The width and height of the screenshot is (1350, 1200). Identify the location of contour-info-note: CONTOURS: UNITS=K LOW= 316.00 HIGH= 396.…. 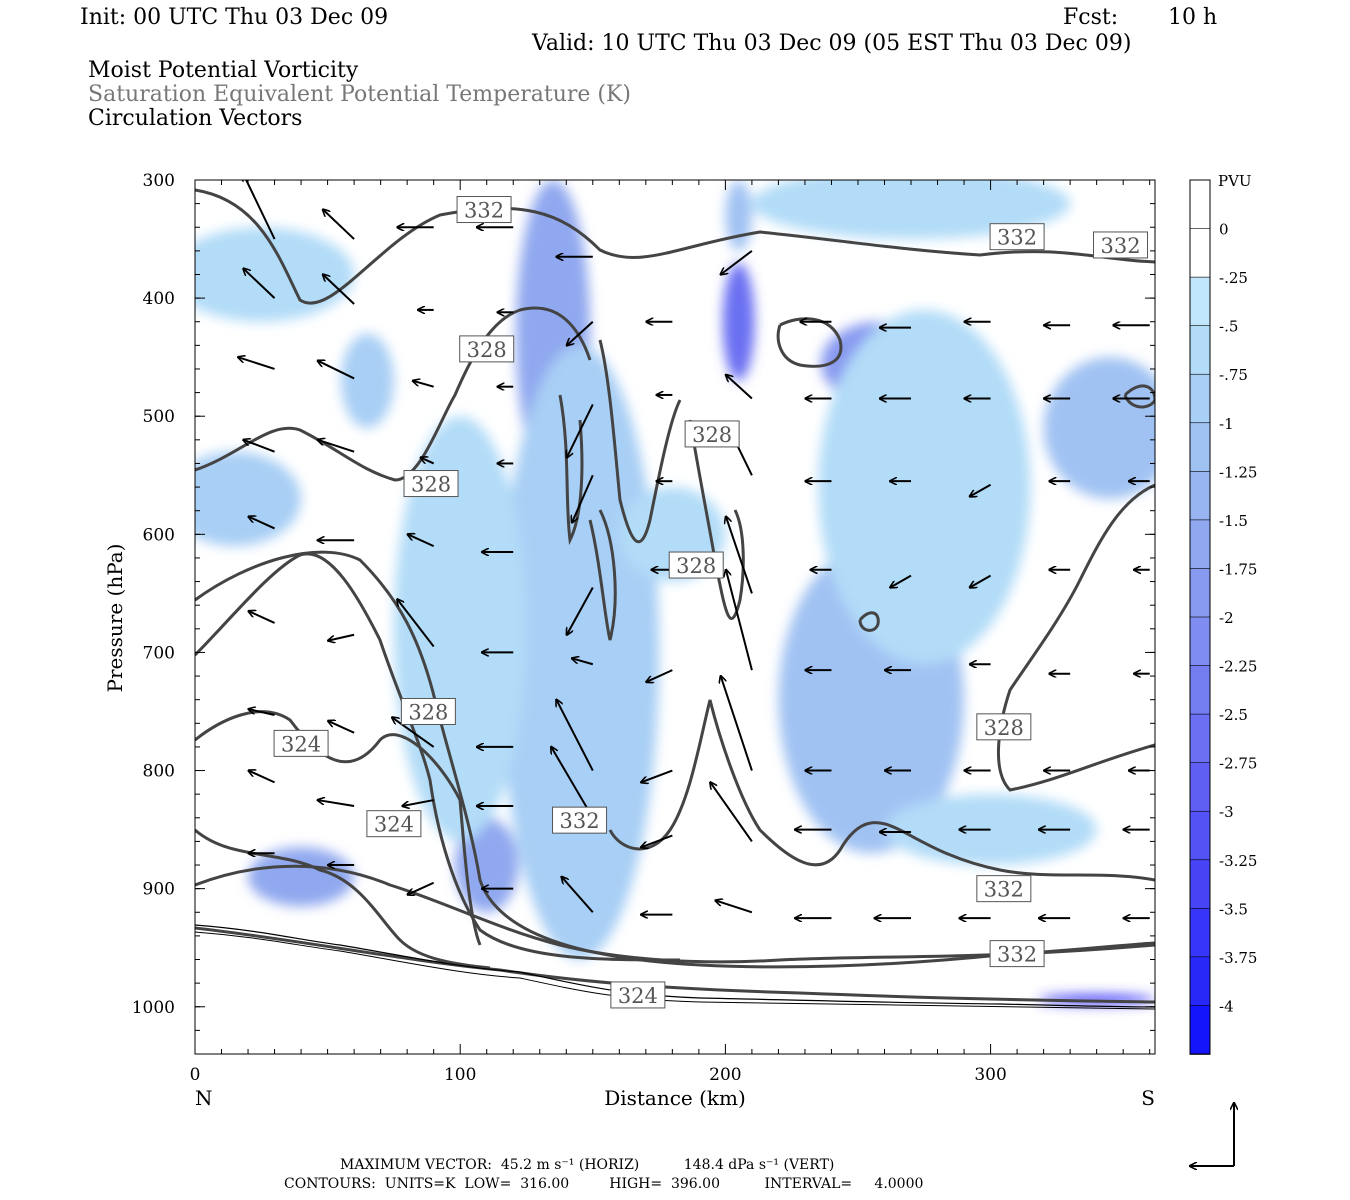
(604, 1184).